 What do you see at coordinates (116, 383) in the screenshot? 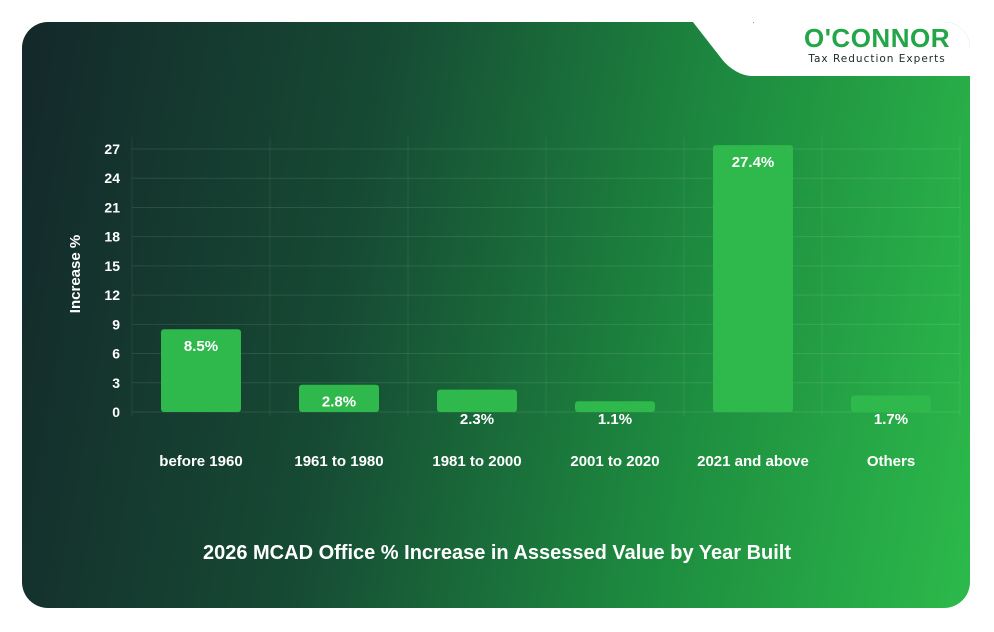
I see `y-tick-label: 3` at bounding box center [116, 383].